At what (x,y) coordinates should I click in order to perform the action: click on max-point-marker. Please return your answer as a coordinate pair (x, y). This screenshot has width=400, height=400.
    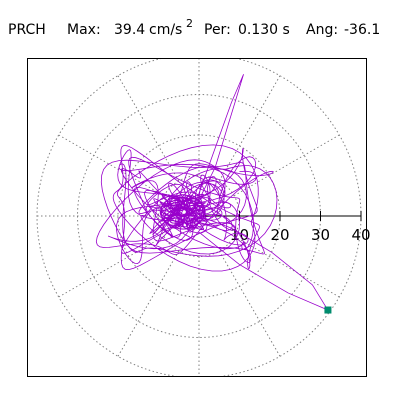
    Looking at the image, I should click on (328, 310).